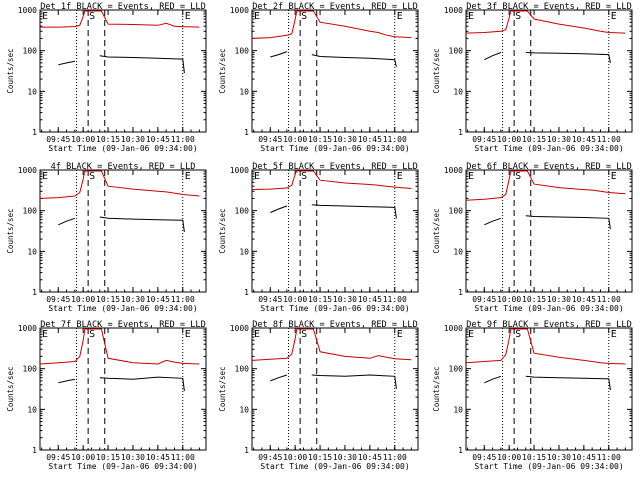 The image size is (640, 485). Describe the element at coordinates (335, 167) in the screenshot. I see `chart-title: Det 5f BLACK = Events, RED = LLD` at that location.